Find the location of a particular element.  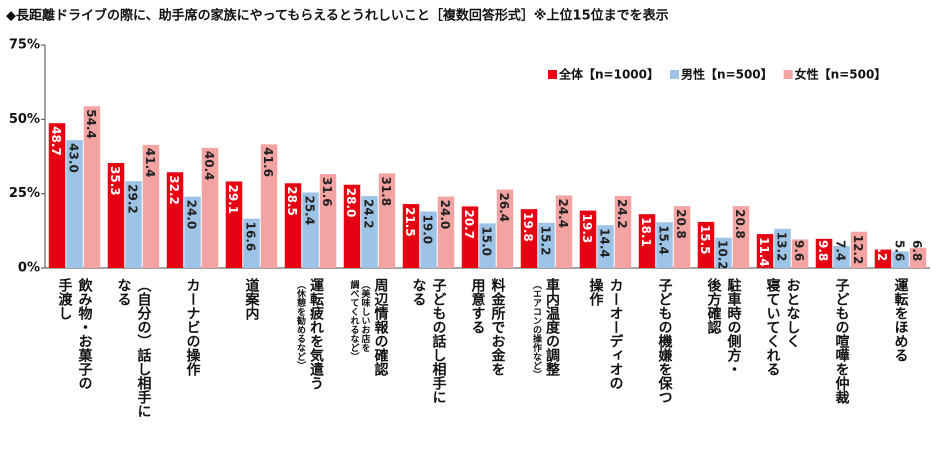

x-tick-label: 子どもの喧嘩を仲裁 is located at coordinates (842, 341).